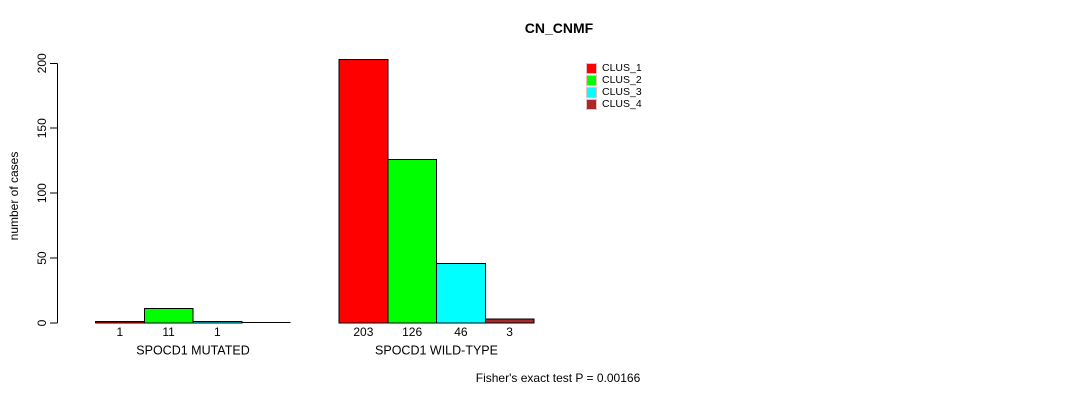  I want to click on y-tick-label: 50, so click(42, 258).